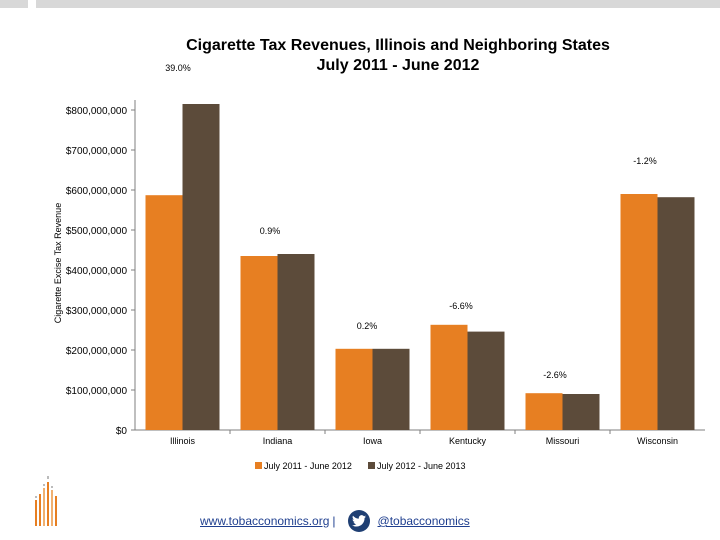 The width and height of the screenshot is (720, 540). What do you see at coordinates (645, 161) in the screenshot?
I see `percent-change-label: -1.2%` at bounding box center [645, 161].